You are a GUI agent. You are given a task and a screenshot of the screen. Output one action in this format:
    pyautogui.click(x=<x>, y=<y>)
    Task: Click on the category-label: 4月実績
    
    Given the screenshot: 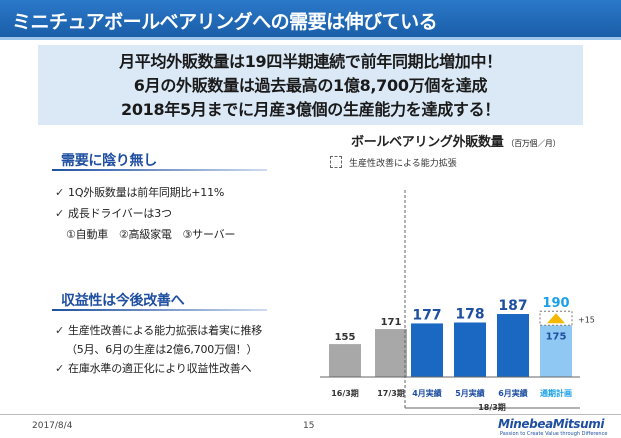 What is the action you would take?
    pyautogui.click(x=427, y=393)
    